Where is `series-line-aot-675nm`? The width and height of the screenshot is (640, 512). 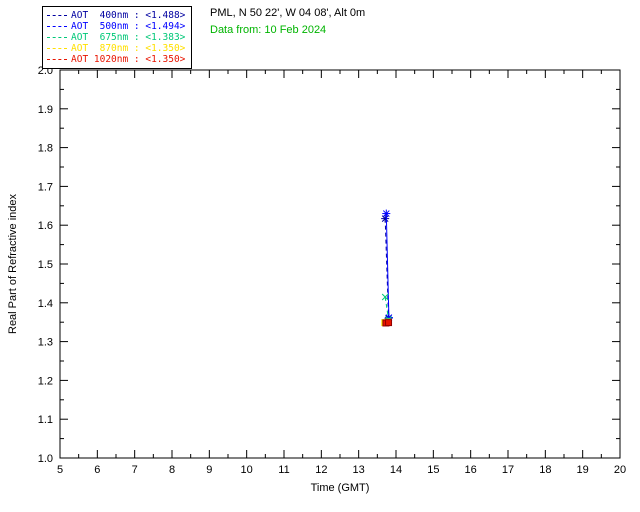 series-line-aot-675nm is located at coordinates (387, 308).